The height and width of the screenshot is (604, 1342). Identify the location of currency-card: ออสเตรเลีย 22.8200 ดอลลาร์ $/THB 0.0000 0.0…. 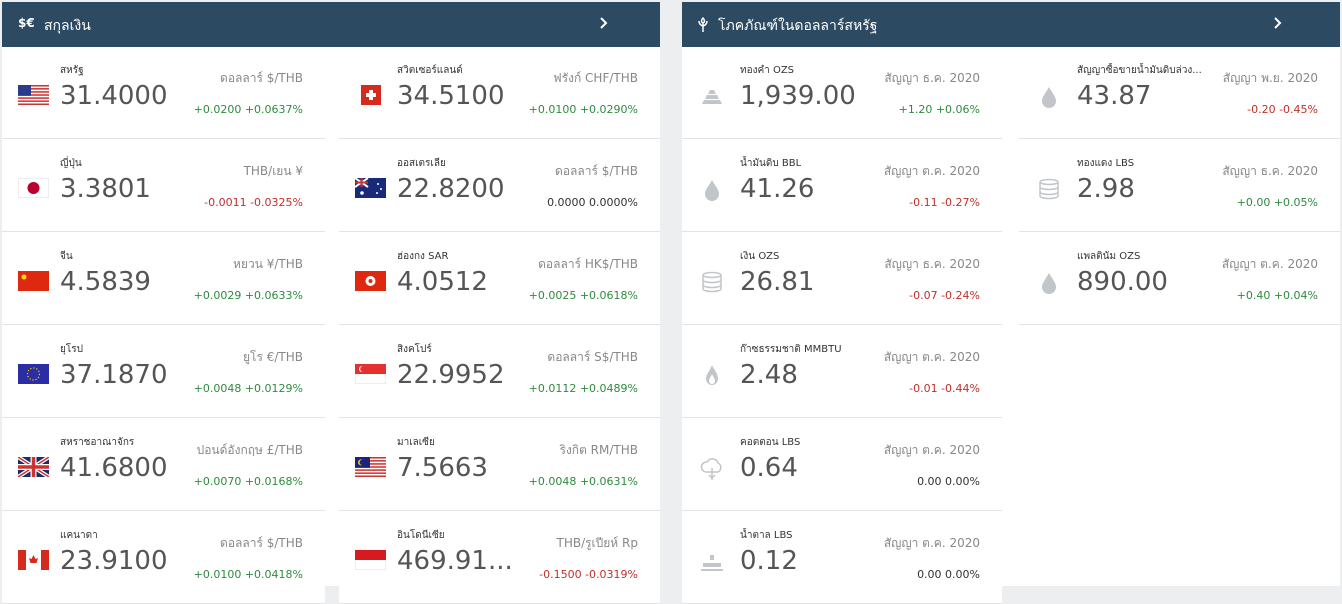
(499, 186).